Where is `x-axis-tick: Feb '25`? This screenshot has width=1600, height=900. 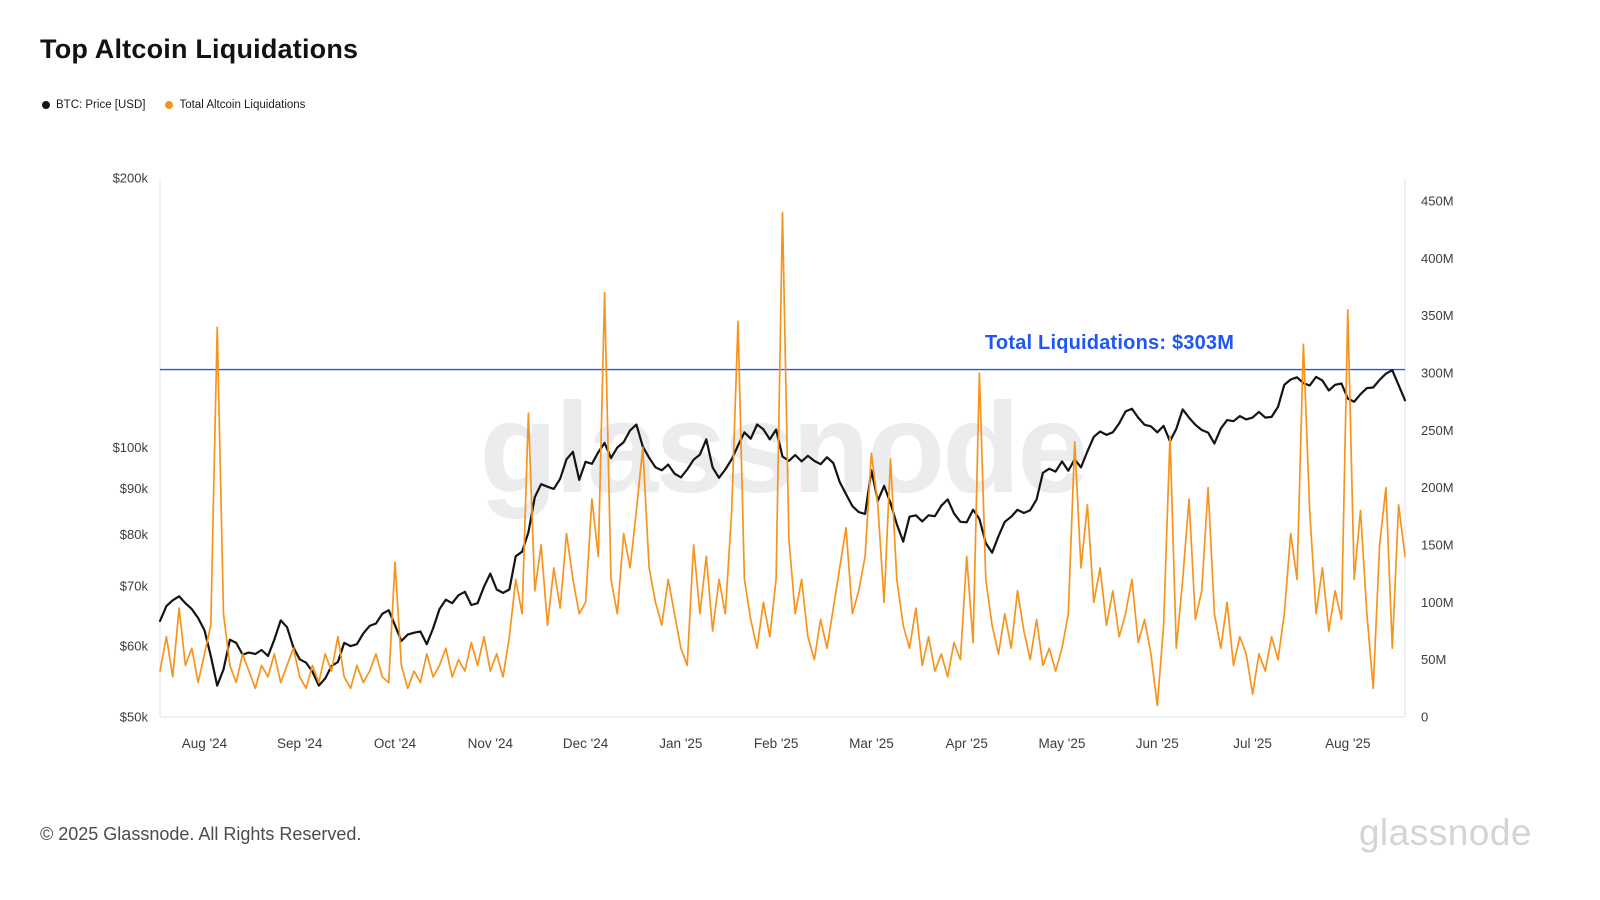 x-axis-tick: Feb '25 is located at coordinates (776, 743).